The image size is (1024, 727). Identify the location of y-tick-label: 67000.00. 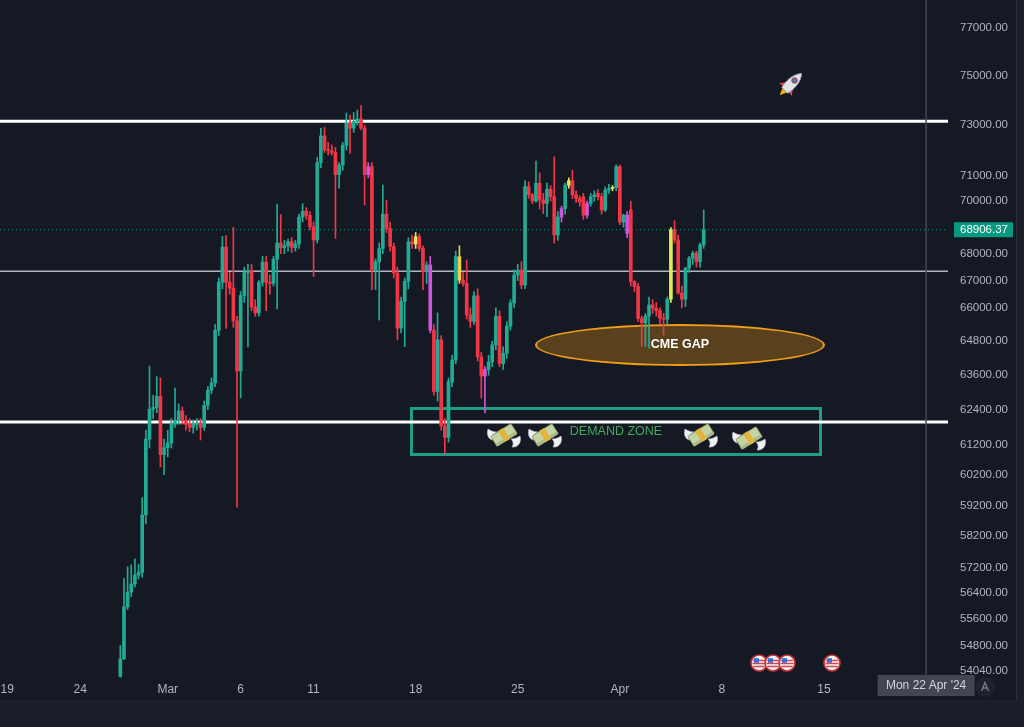
(984, 279).